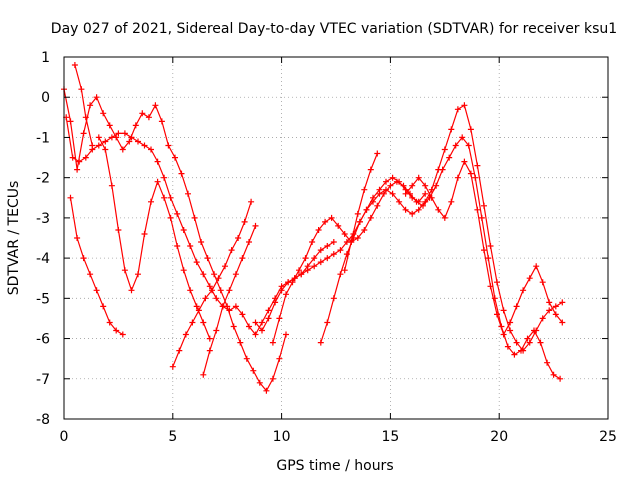 The width and height of the screenshot is (640, 480). I want to click on y-tick-label: -8, so click(43, 420).